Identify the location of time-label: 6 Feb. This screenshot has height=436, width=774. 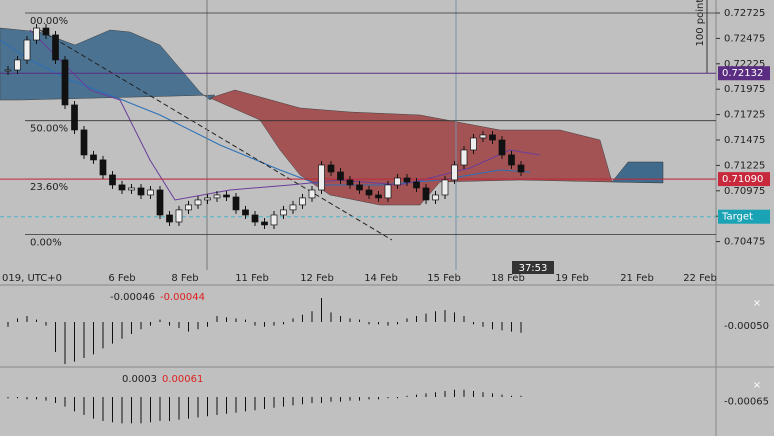
(121, 278).